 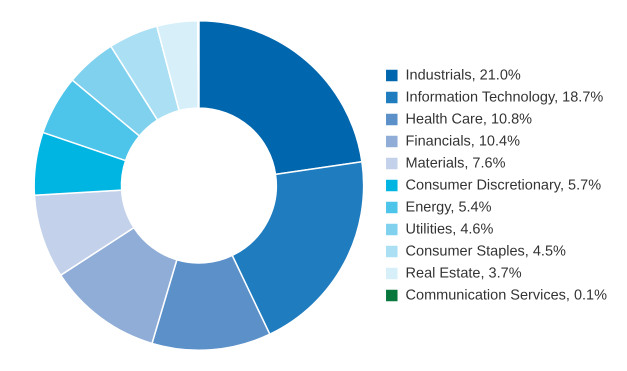 I want to click on legend-label: Communication Services, 0.1%, so click(x=507, y=296).